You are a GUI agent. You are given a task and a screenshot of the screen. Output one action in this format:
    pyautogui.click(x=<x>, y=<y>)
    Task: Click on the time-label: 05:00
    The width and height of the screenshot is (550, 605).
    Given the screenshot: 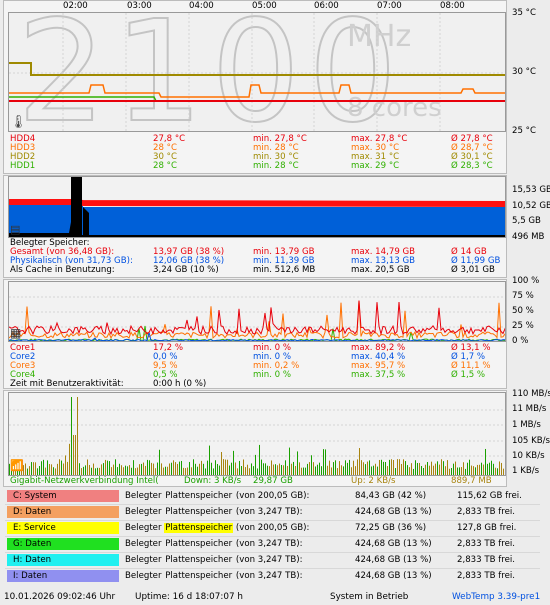 What is the action you would take?
    pyautogui.click(x=264, y=6)
    